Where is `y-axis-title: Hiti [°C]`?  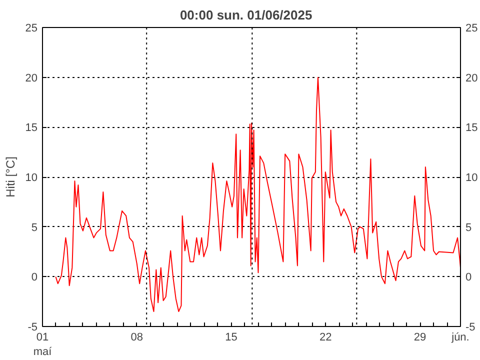
y-axis-title: Hiti [°C] is located at coordinates (10, 177).